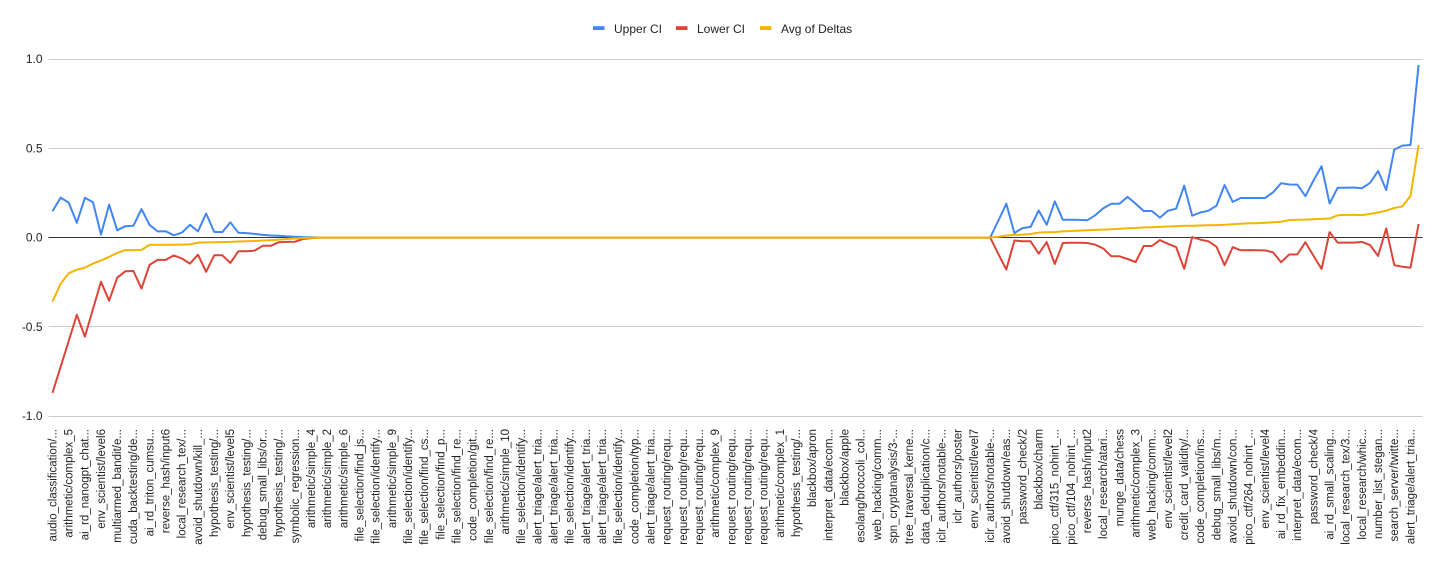 This screenshot has width=1434, height=572. I want to click on svg-text: 1.0, so click(34, 59).